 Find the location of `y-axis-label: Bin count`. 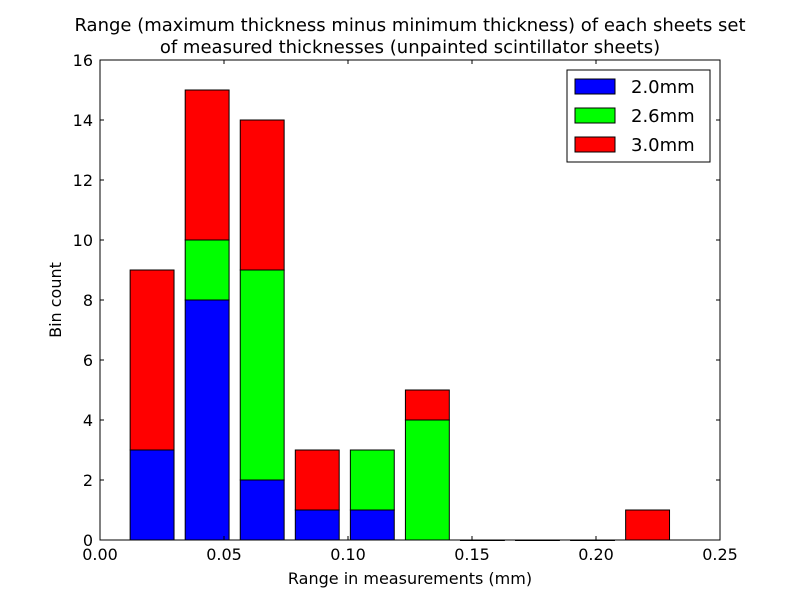

y-axis-label: Bin count is located at coordinates (55, 300).